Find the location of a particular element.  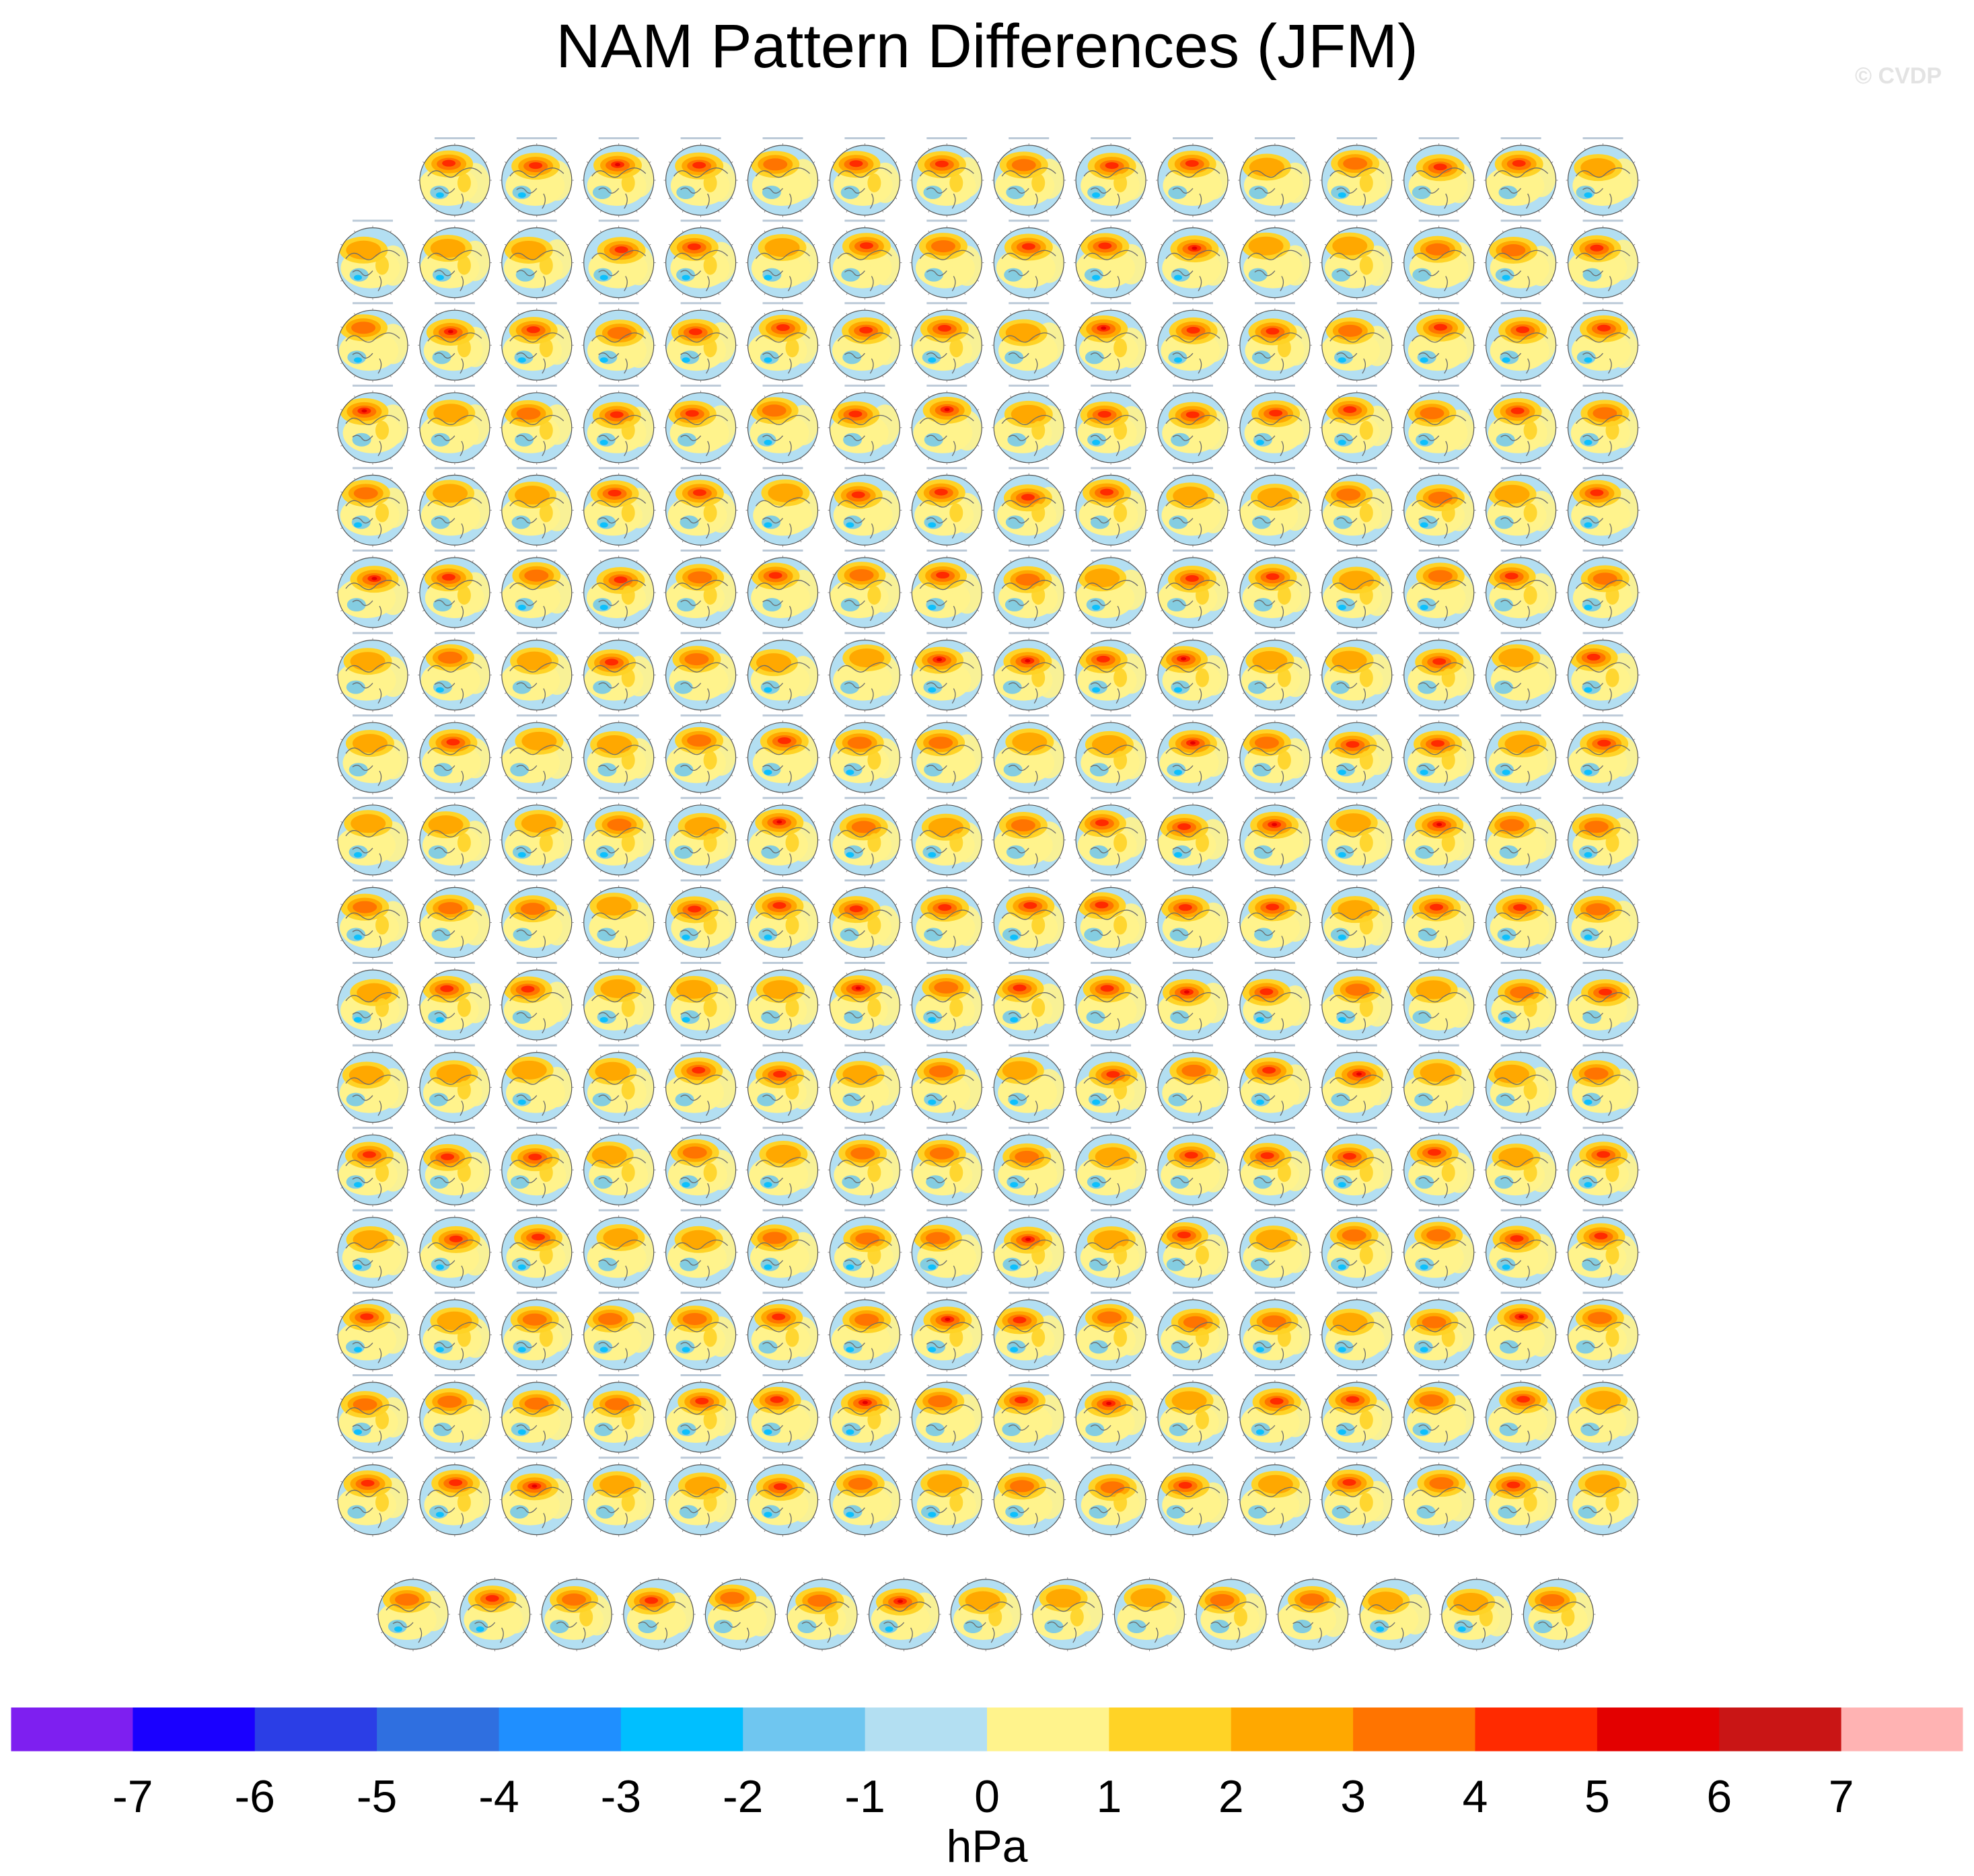

colorbar-tick-label: -4 is located at coordinates (498, 1797).